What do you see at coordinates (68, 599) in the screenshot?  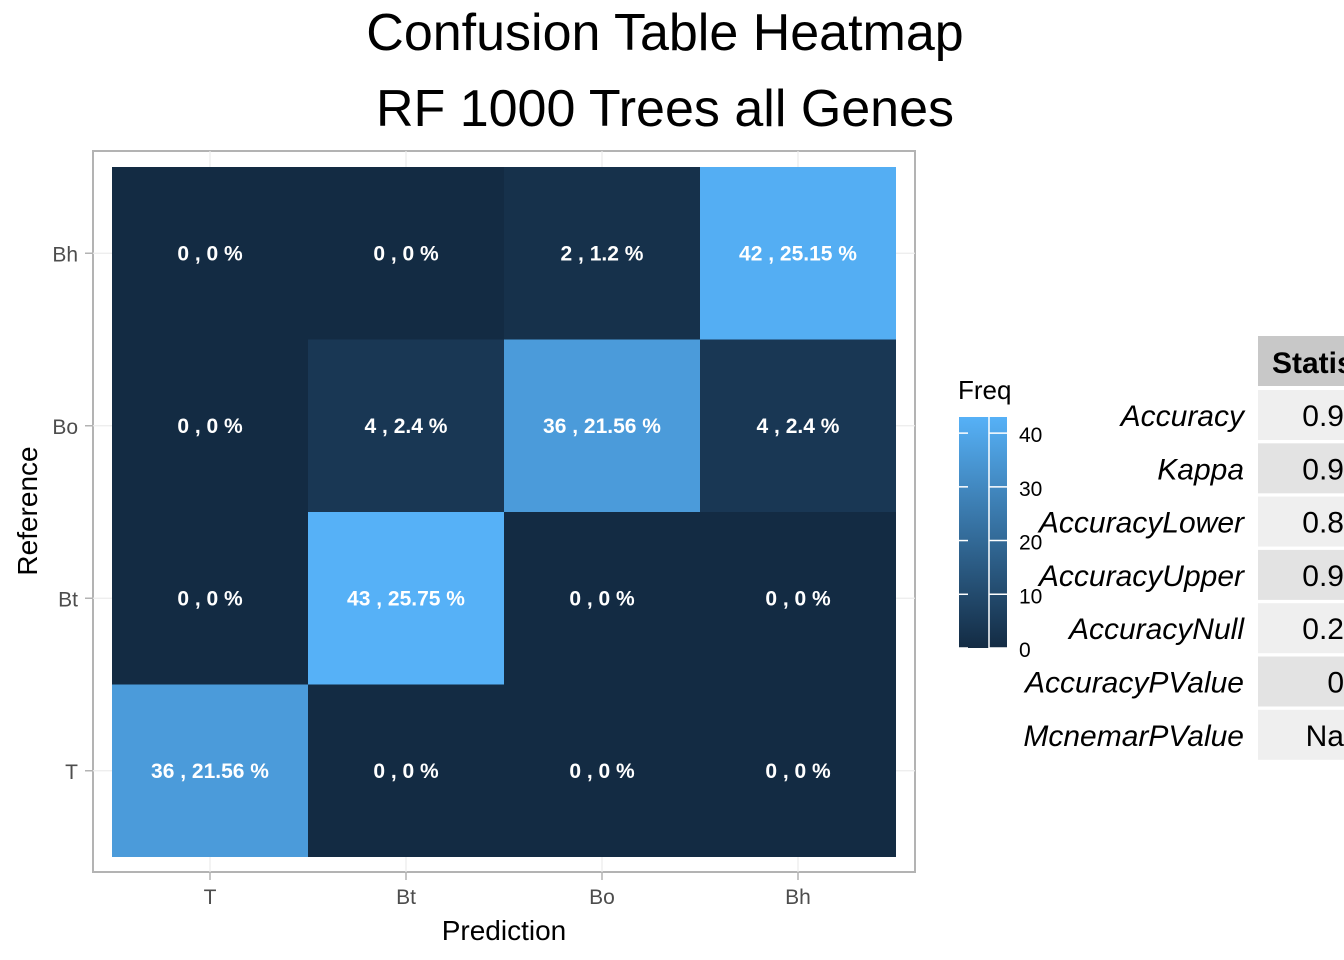 I see `y-tick-label: Bt` at bounding box center [68, 599].